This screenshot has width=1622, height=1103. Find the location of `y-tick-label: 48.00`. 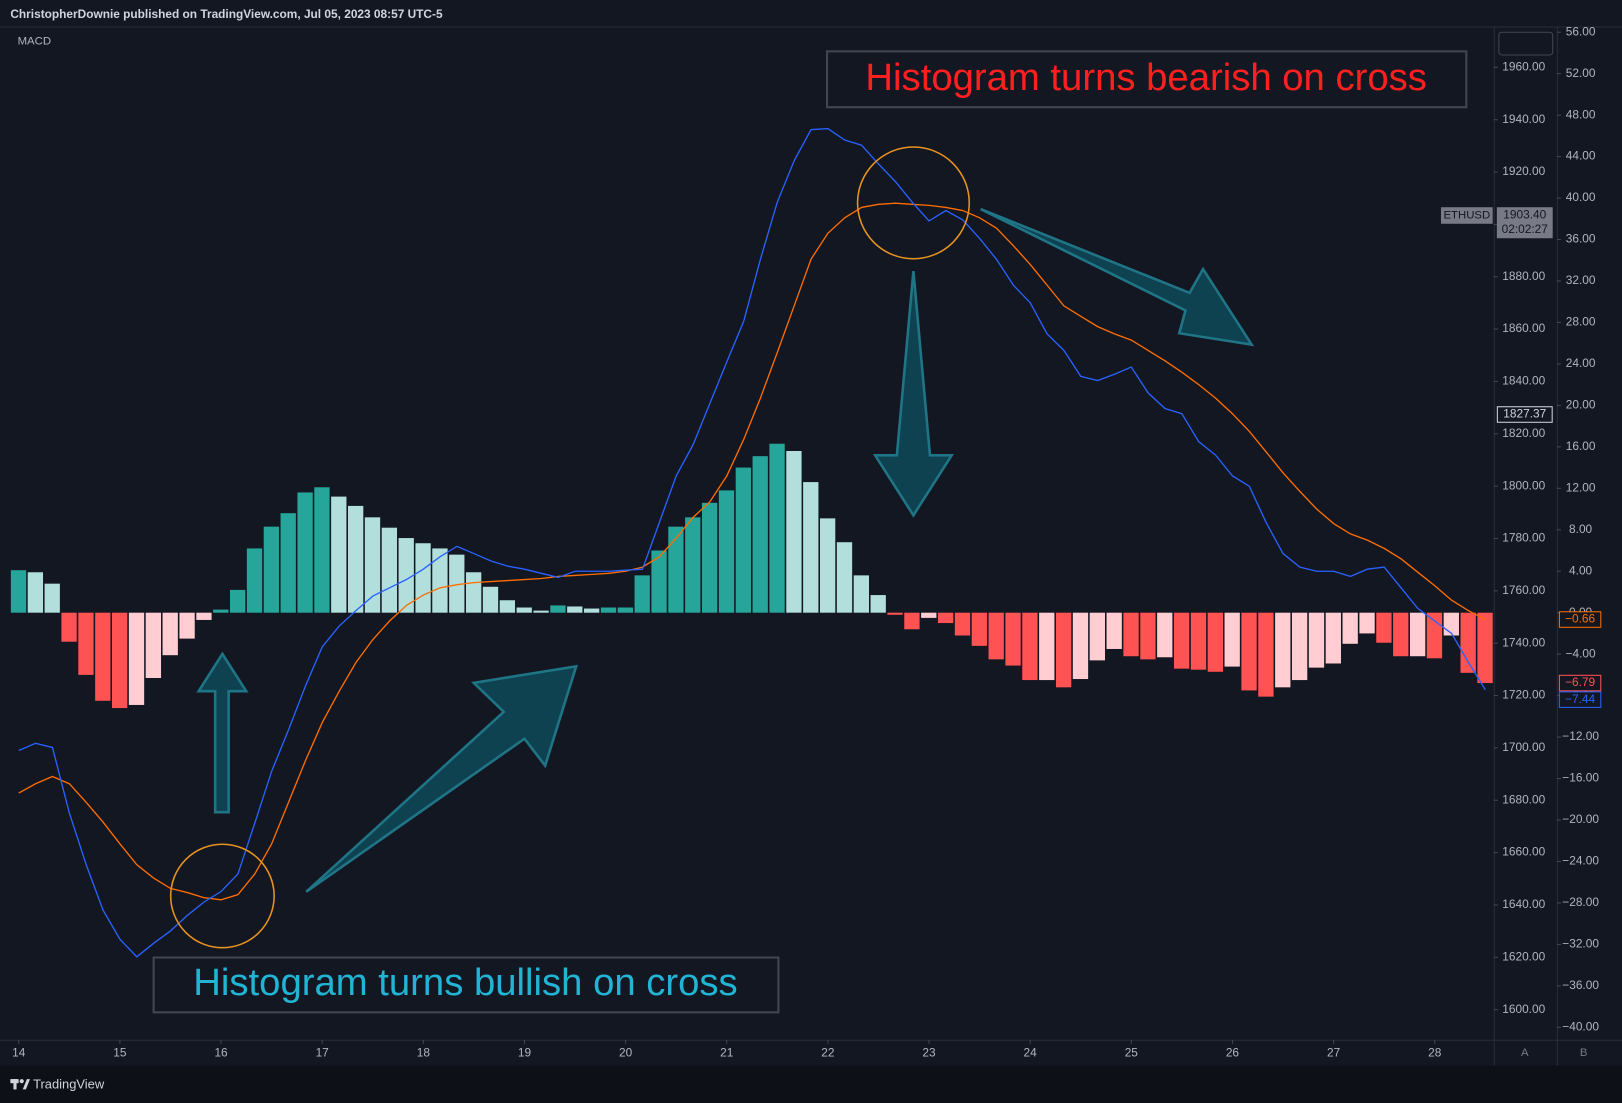

y-tick-label: 48.00 is located at coordinates (1581, 114).